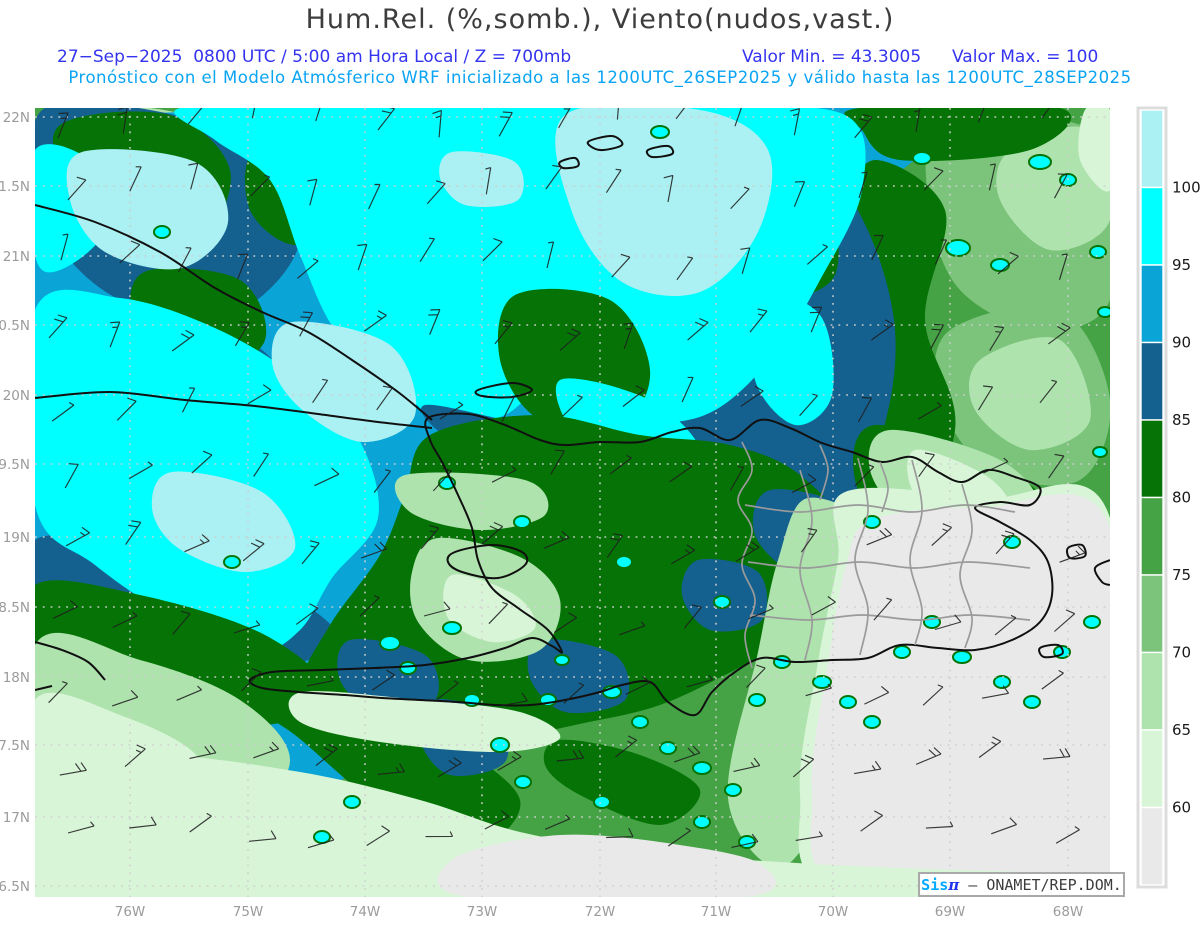  What do you see at coordinates (1181, 653) in the screenshot?
I see `colorbar-label: 70` at bounding box center [1181, 653].